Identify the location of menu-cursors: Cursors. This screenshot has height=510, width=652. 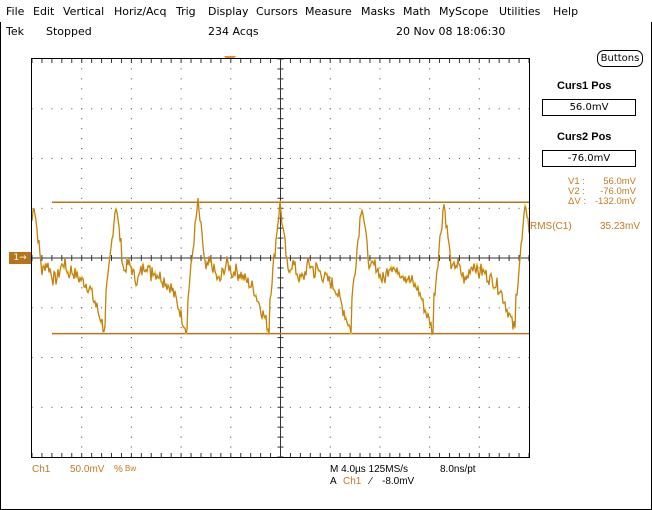
(277, 11).